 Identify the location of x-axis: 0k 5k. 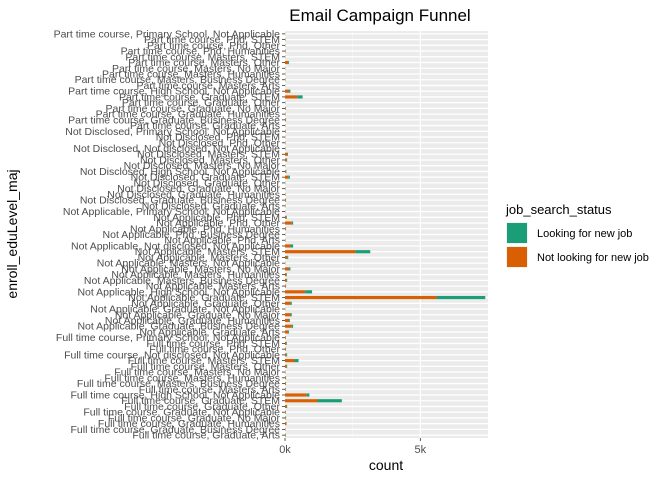
(352, 447).